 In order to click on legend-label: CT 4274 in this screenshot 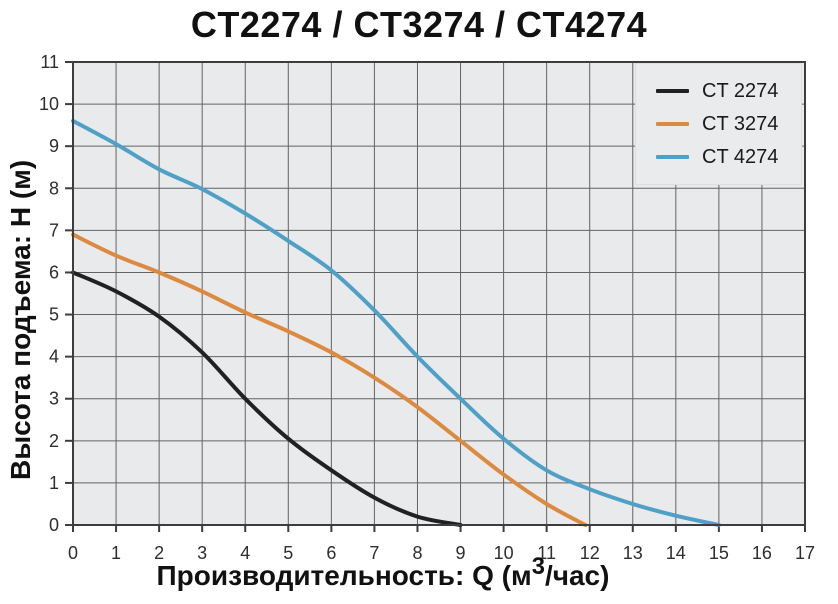, I will do `click(740, 156)`.